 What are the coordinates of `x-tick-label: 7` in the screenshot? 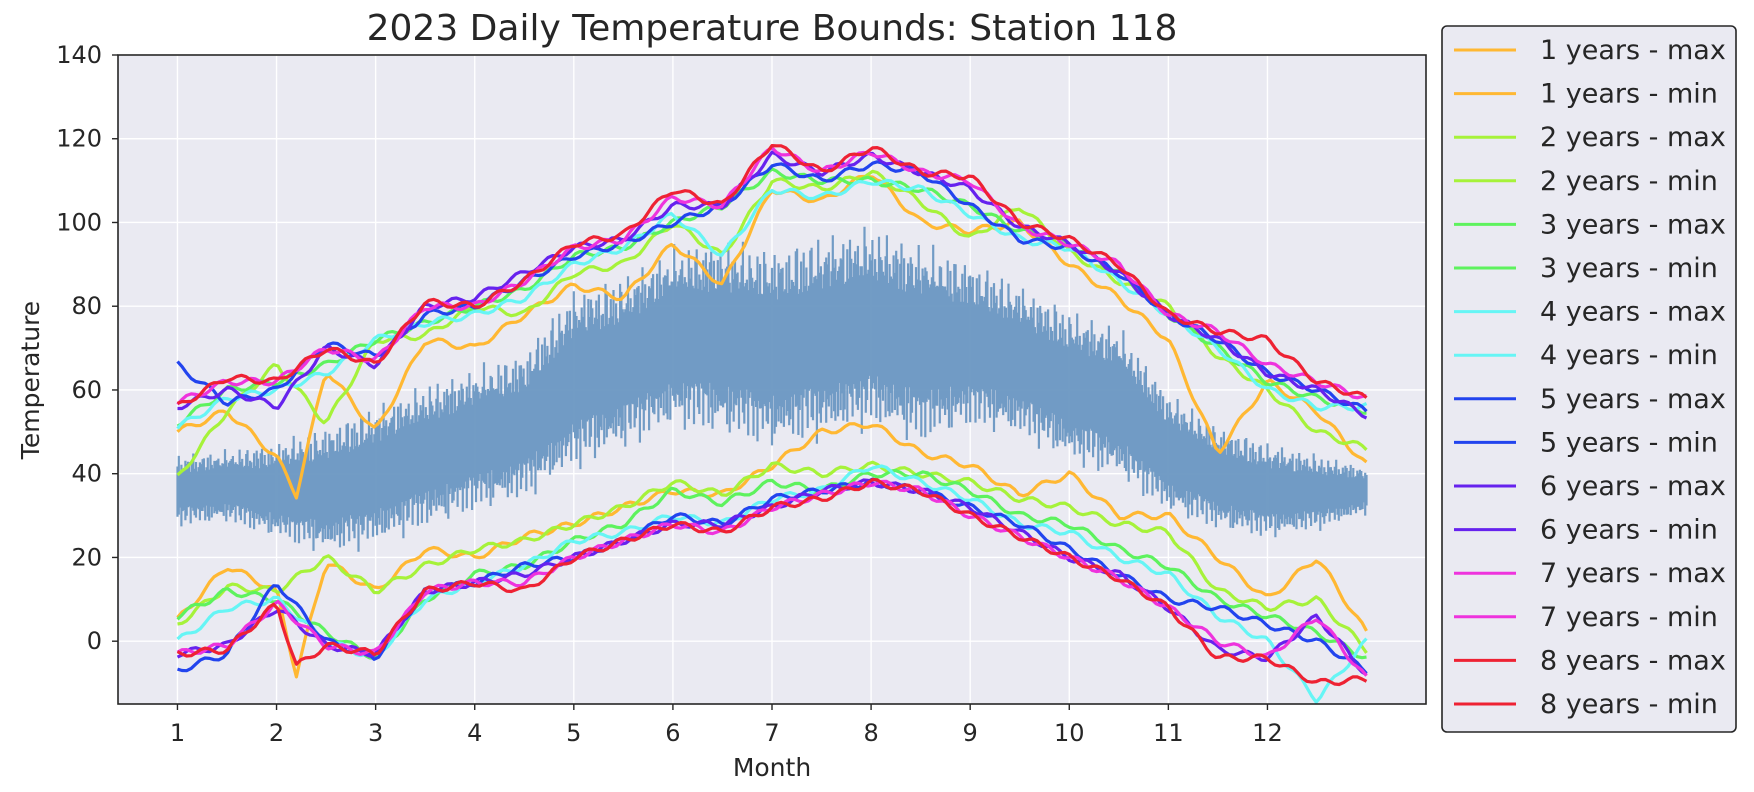 It's located at (771, 733).